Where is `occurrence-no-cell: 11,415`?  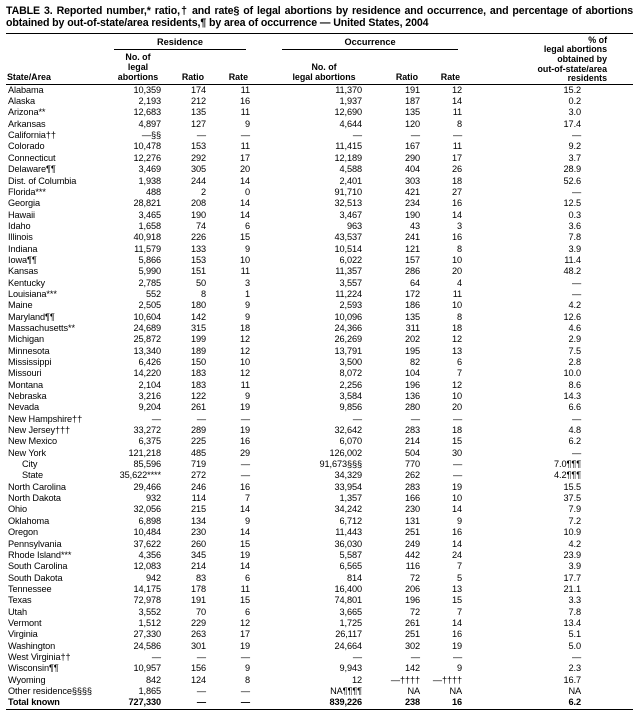
occurrence-no-cell: 11,415 is located at coordinates (349, 146).